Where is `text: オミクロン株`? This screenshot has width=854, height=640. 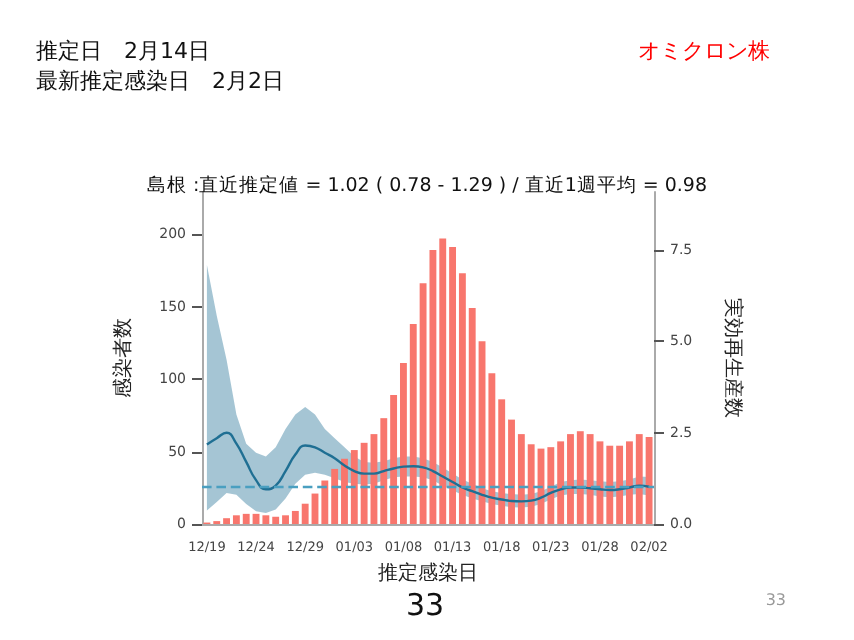
text: オミクロン株 is located at coordinates (704, 51).